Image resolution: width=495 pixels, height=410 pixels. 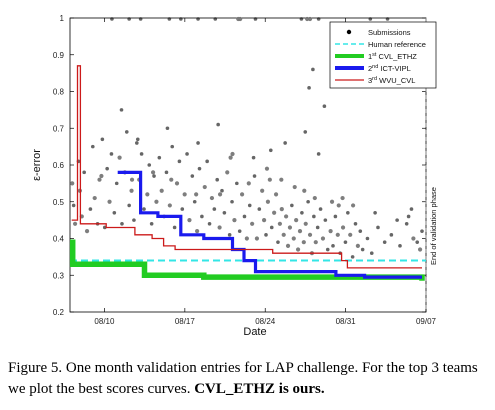 I want to click on end-of-validation-label: End of validation phase, so click(x=433, y=226).